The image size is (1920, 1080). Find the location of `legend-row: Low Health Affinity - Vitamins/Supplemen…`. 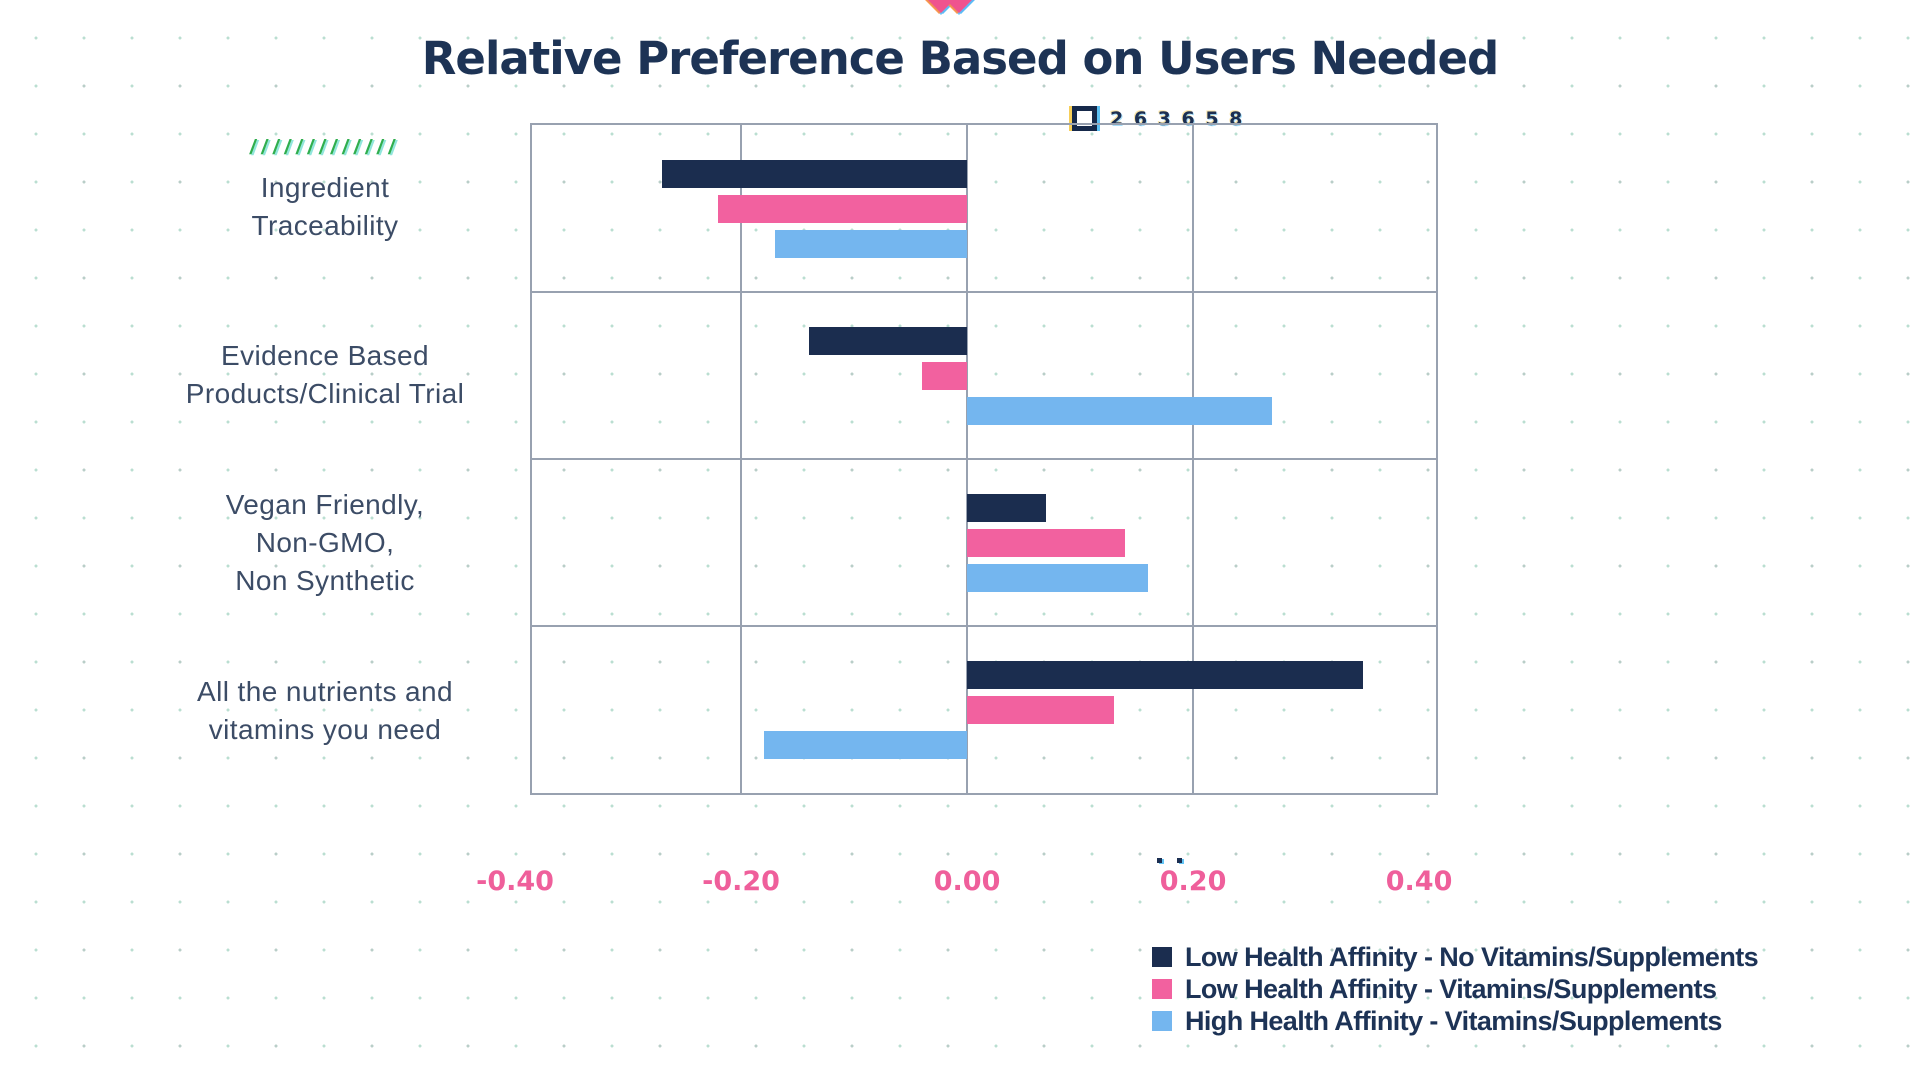

legend-row: Low Health Affinity - Vitamins/Supplemen… is located at coordinates (1455, 988).